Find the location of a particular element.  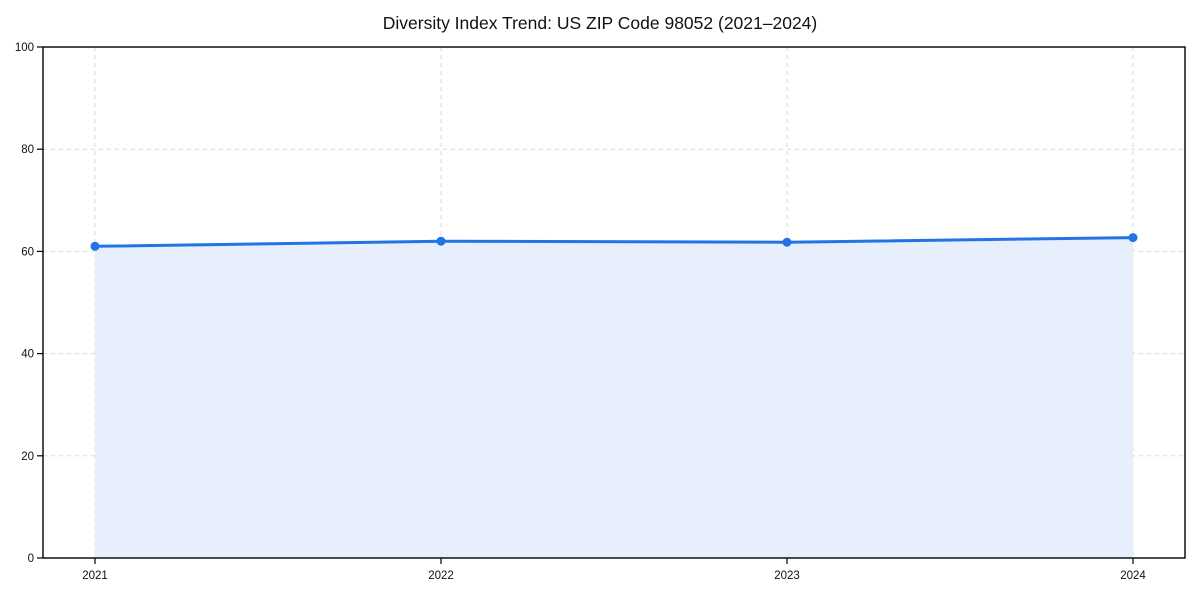

y-tick-label: 20 is located at coordinates (27, 457).